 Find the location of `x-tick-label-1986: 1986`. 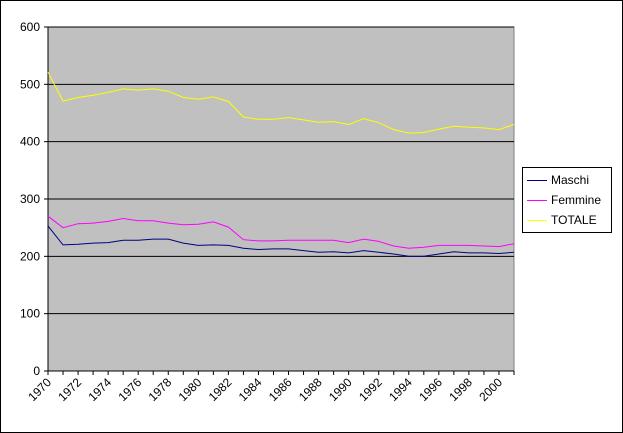

x-tick-label-1986: 1986 is located at coordinates (280, 389).